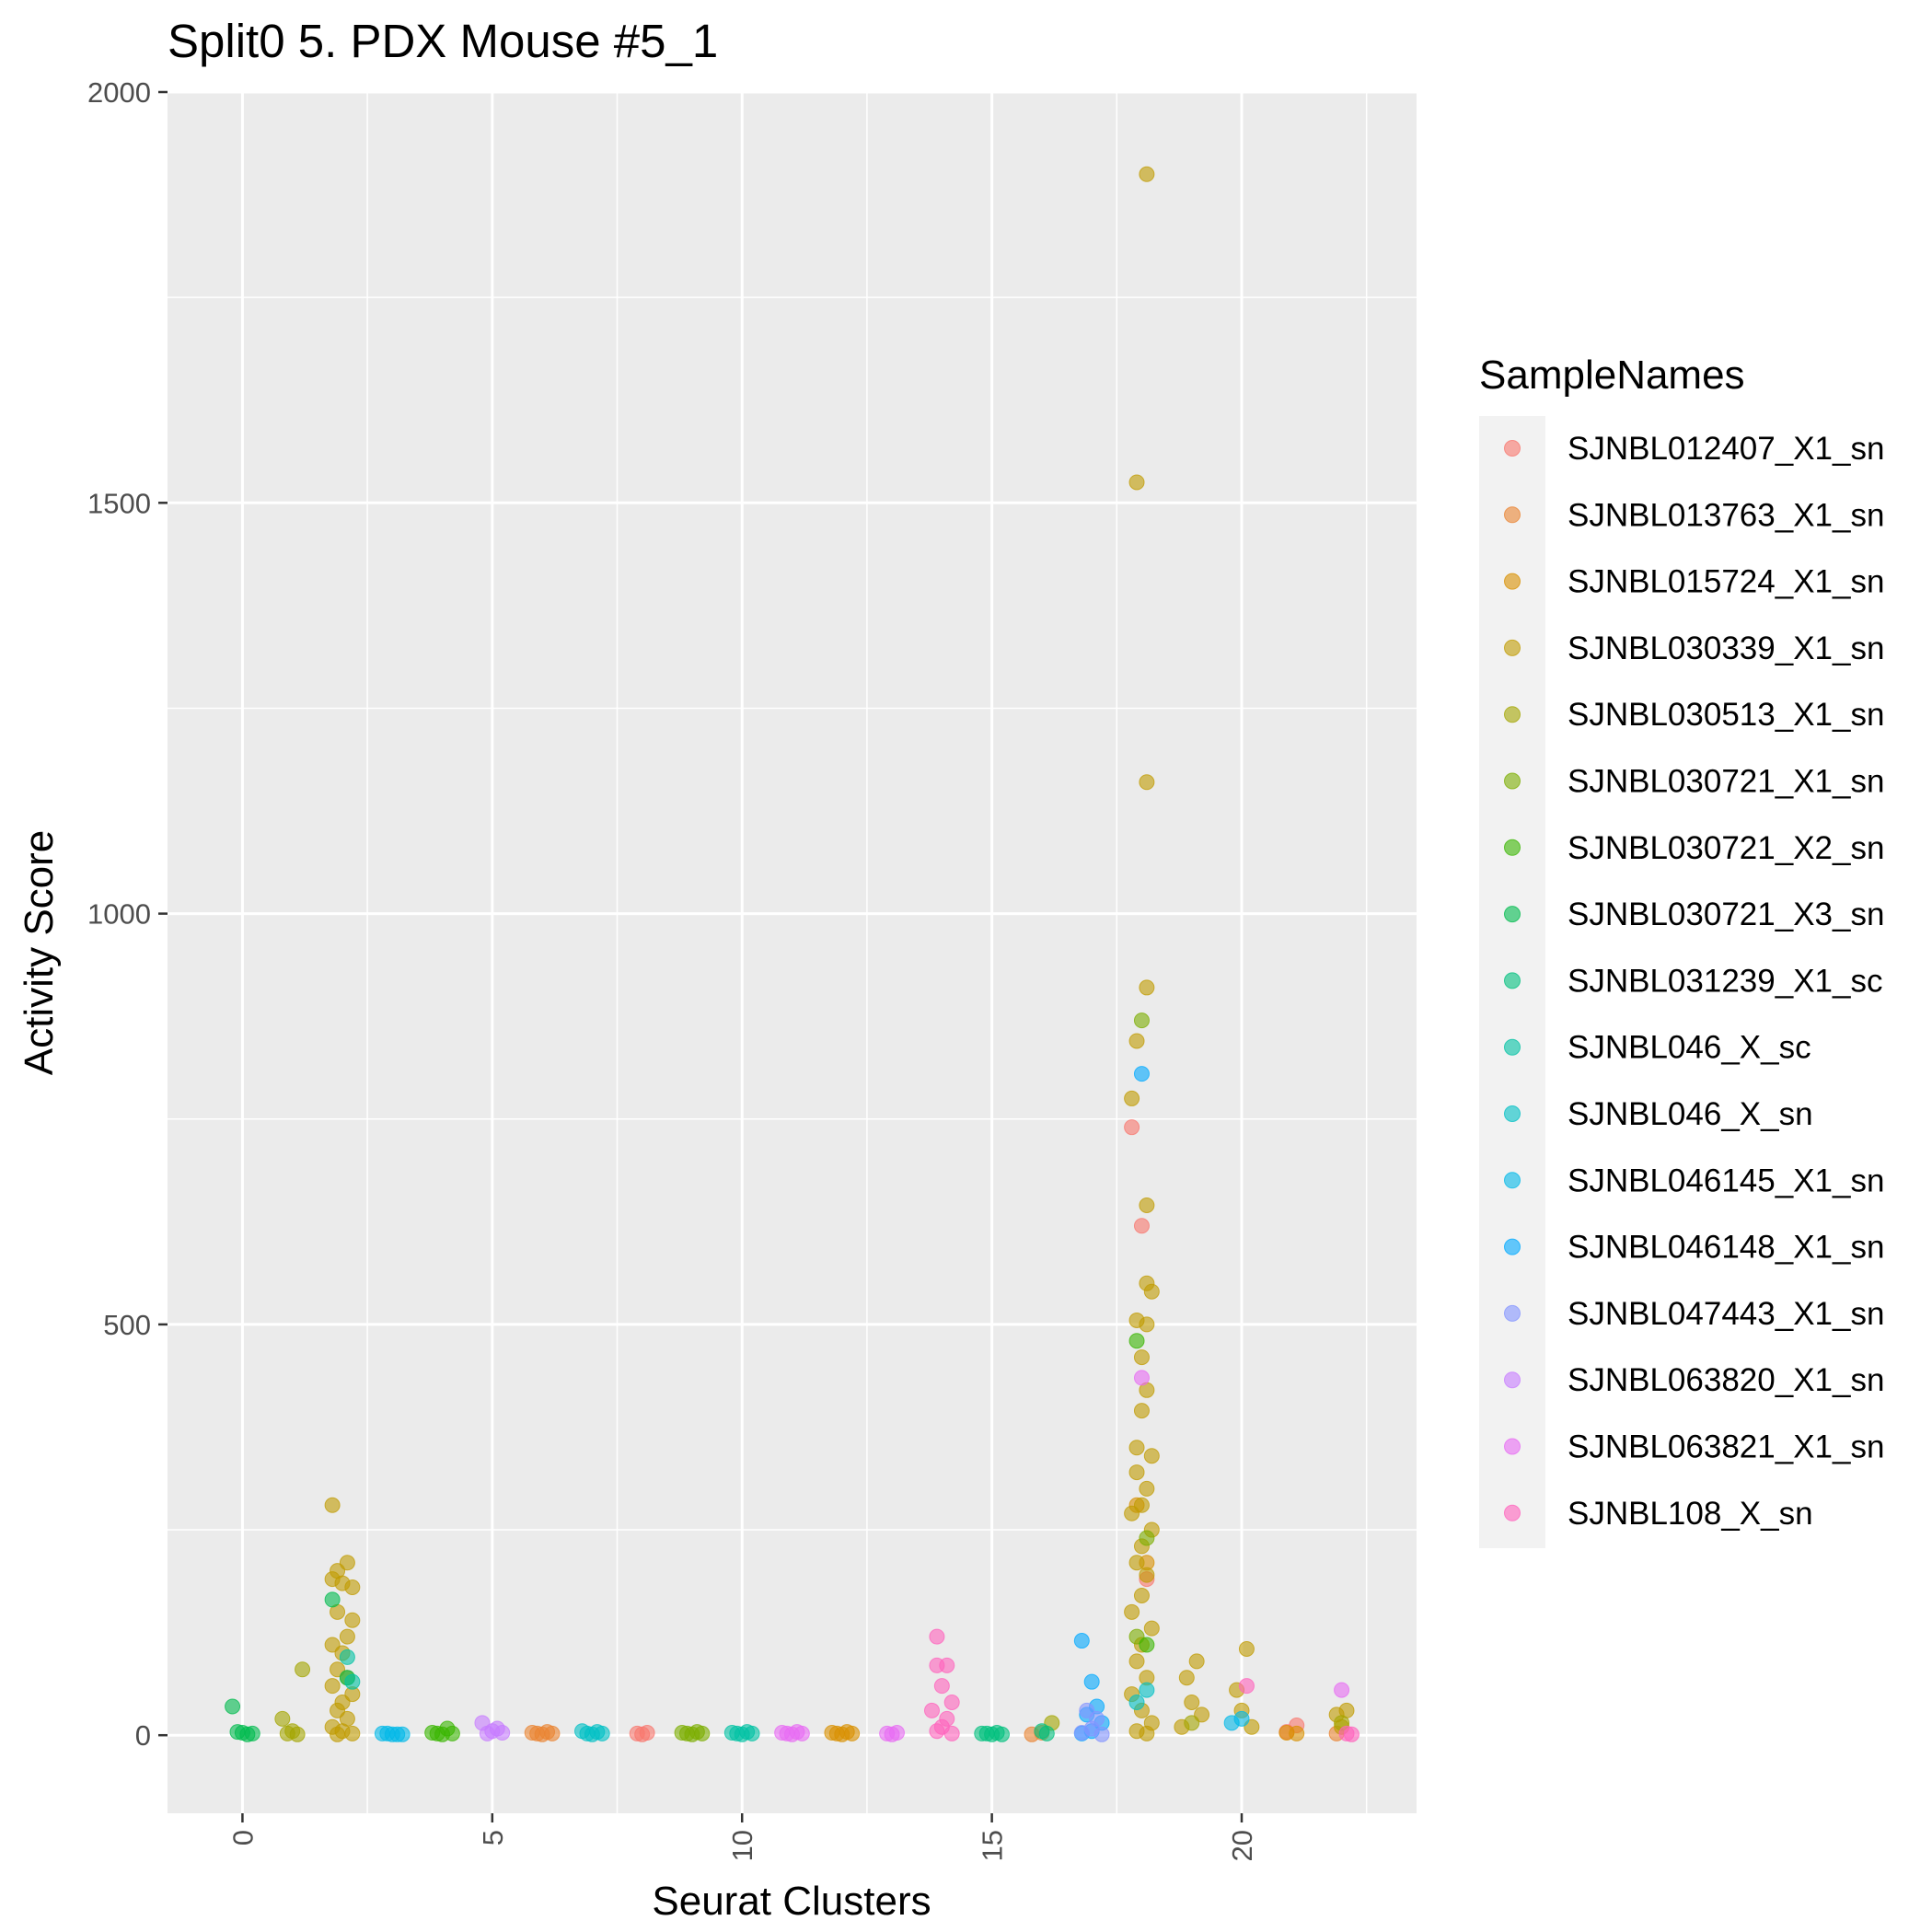 This screenshot has height=1932, width=1932. I want to click on legend-label: SJNBL063821_X1_sn, so click(1726, 1447).